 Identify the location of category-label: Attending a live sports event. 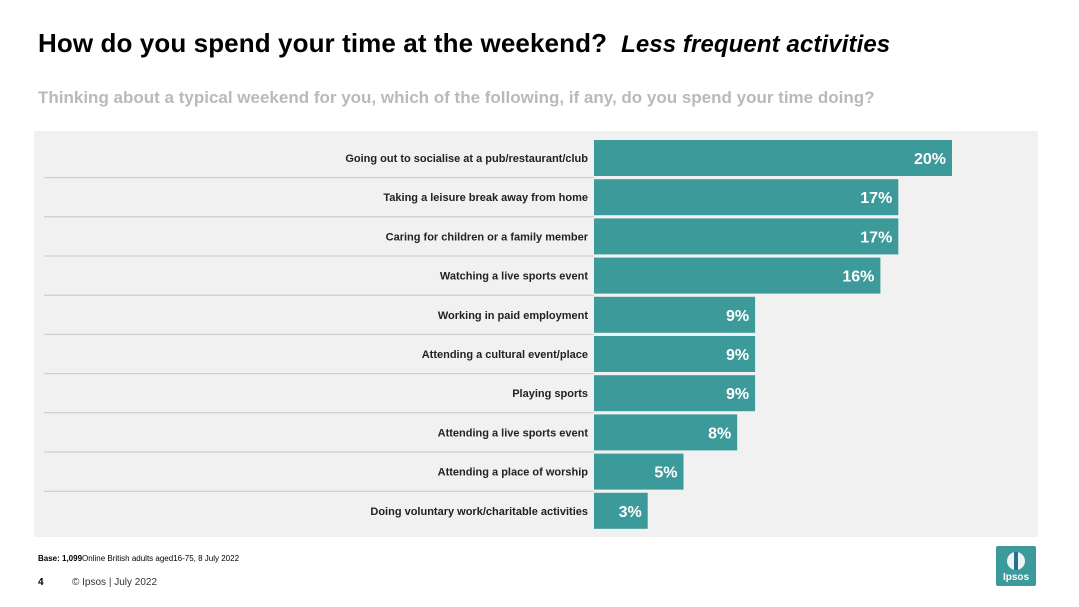
(513, 433).